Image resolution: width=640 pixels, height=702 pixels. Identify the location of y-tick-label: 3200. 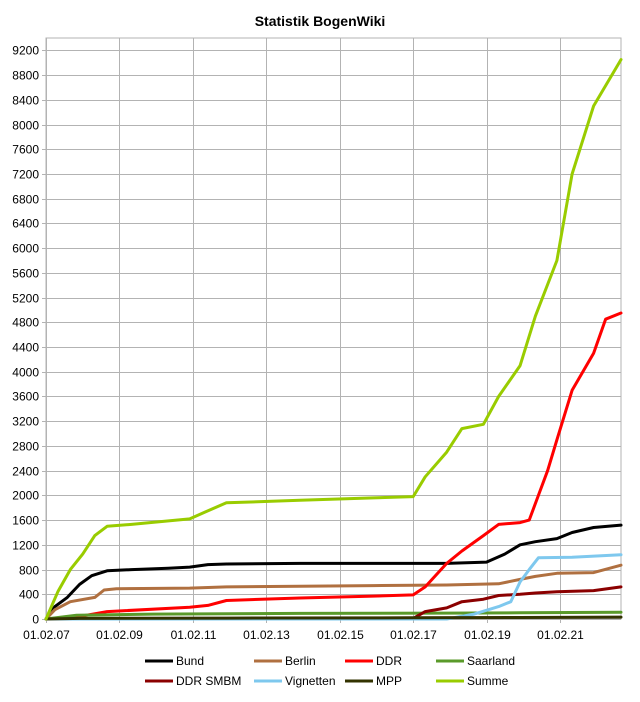
(25, 422).